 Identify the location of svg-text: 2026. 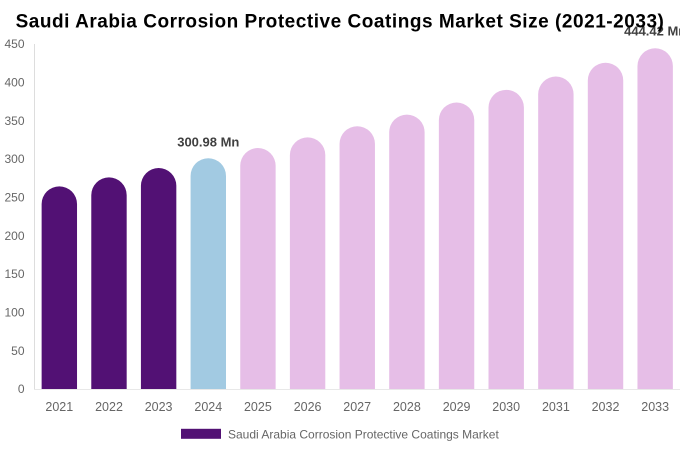
(308, 407).